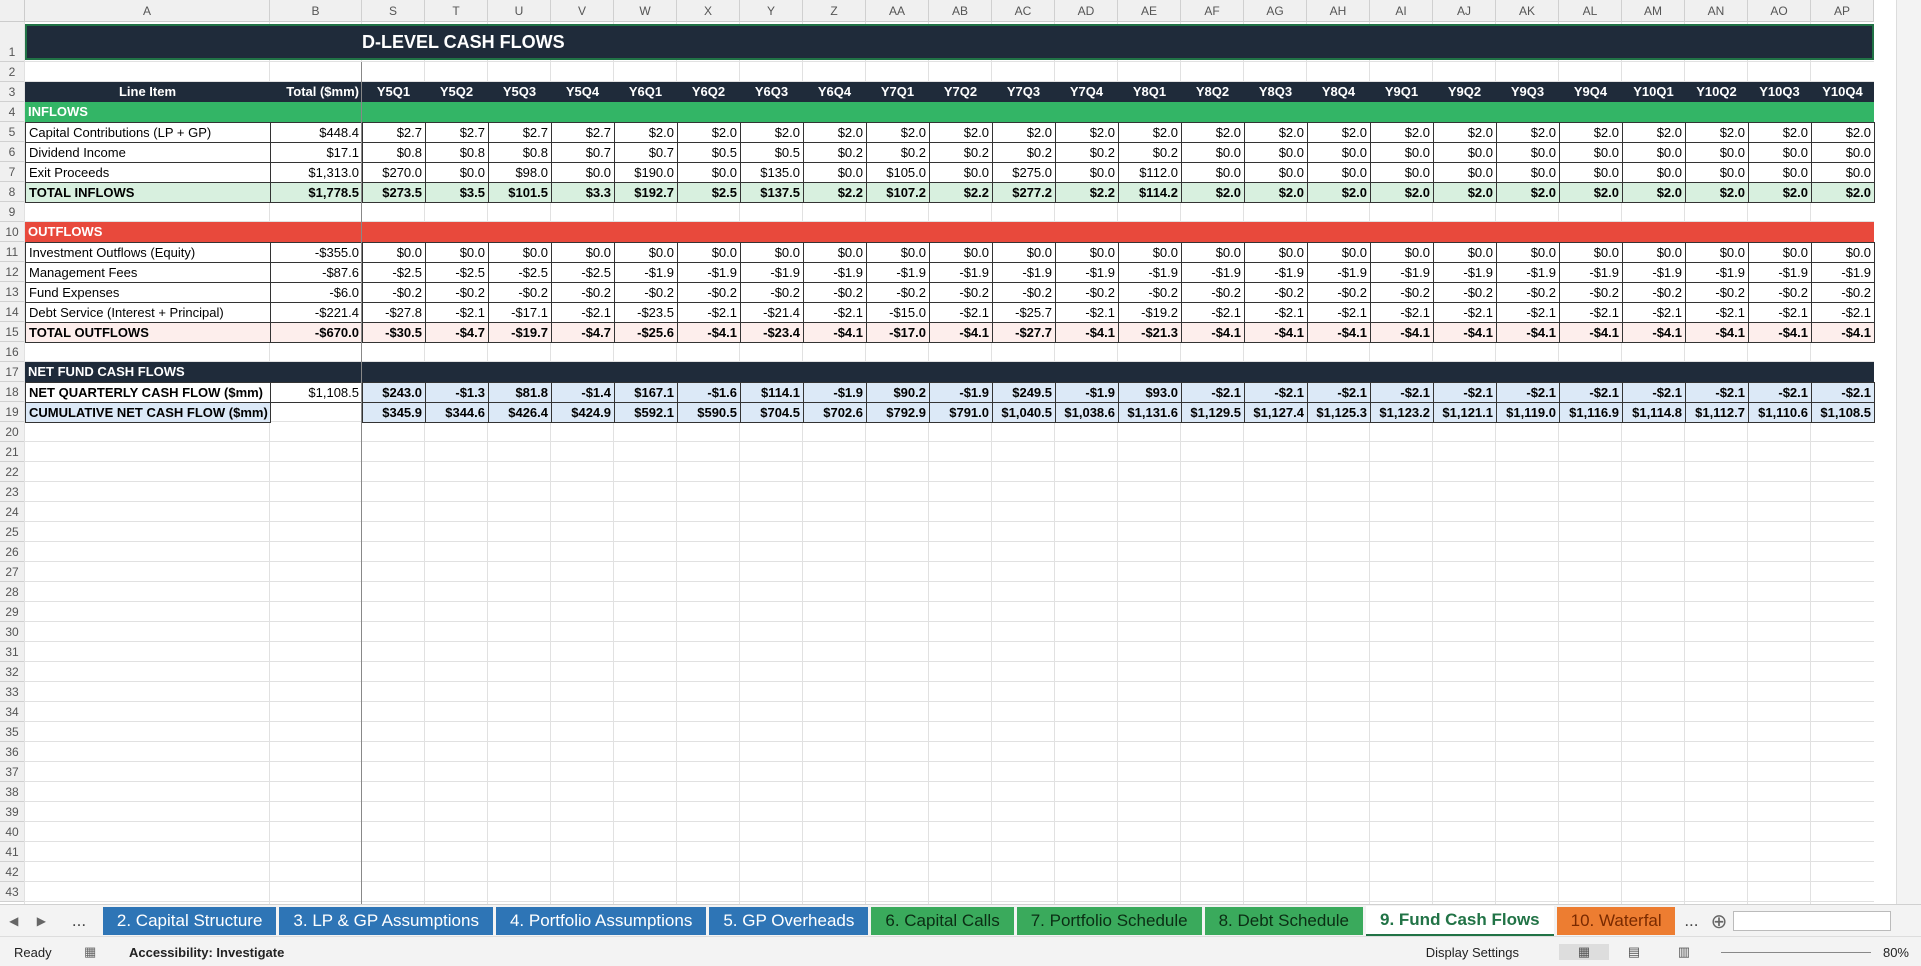 This screenshot has height=966, width=1921. What do you see at coordinates (12, 512) in the screenshot?
I see `row-number: 24` at bounding box center [12, 512].